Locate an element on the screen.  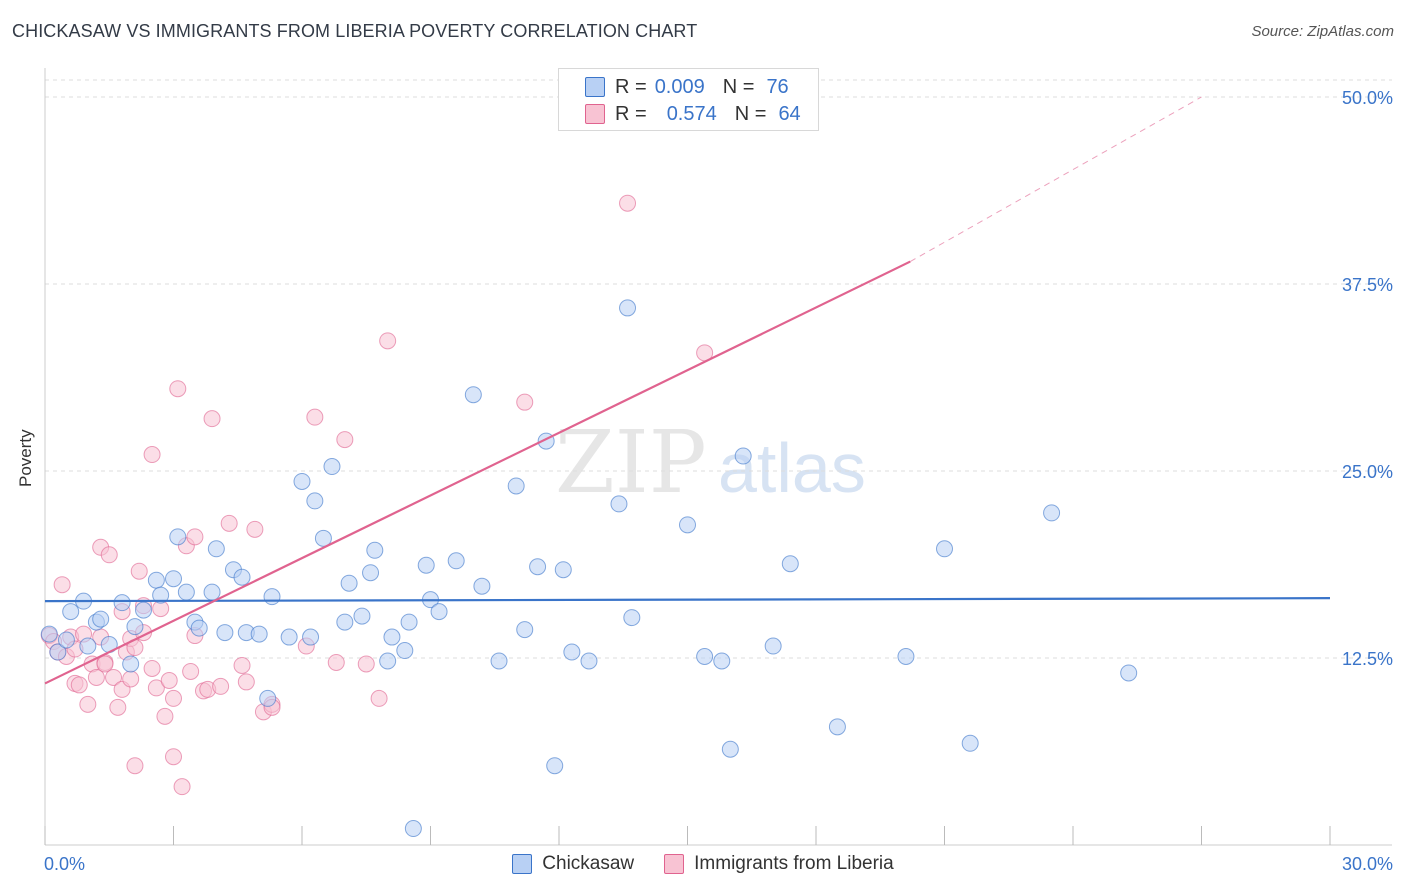
y-tick-label: 37.5% is located at coordinates (1367, 285).